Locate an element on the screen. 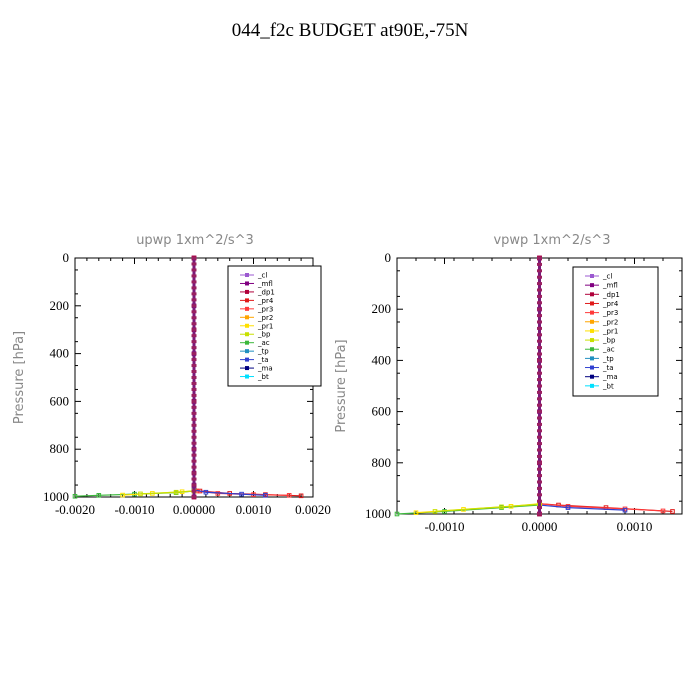 The image size is (700, 700). x-tick-label: 0.0010 is located at coordinates (254, 509).